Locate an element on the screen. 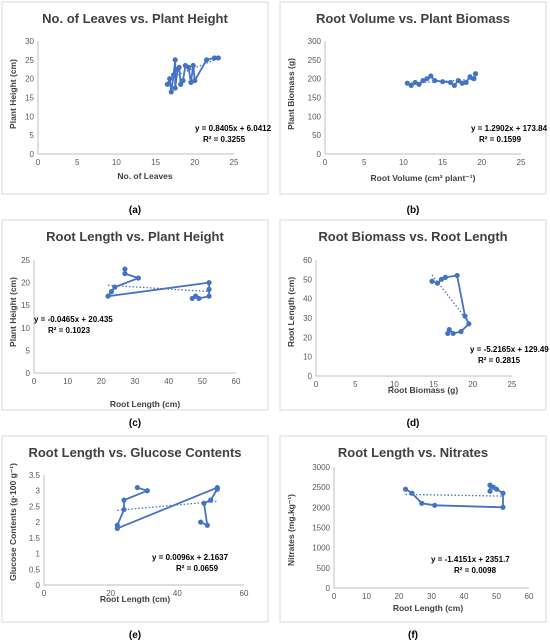 The image size is (550, 643). trendline-equation: y = -0.0465x + 20.435 is located at coordinates (73, 319).